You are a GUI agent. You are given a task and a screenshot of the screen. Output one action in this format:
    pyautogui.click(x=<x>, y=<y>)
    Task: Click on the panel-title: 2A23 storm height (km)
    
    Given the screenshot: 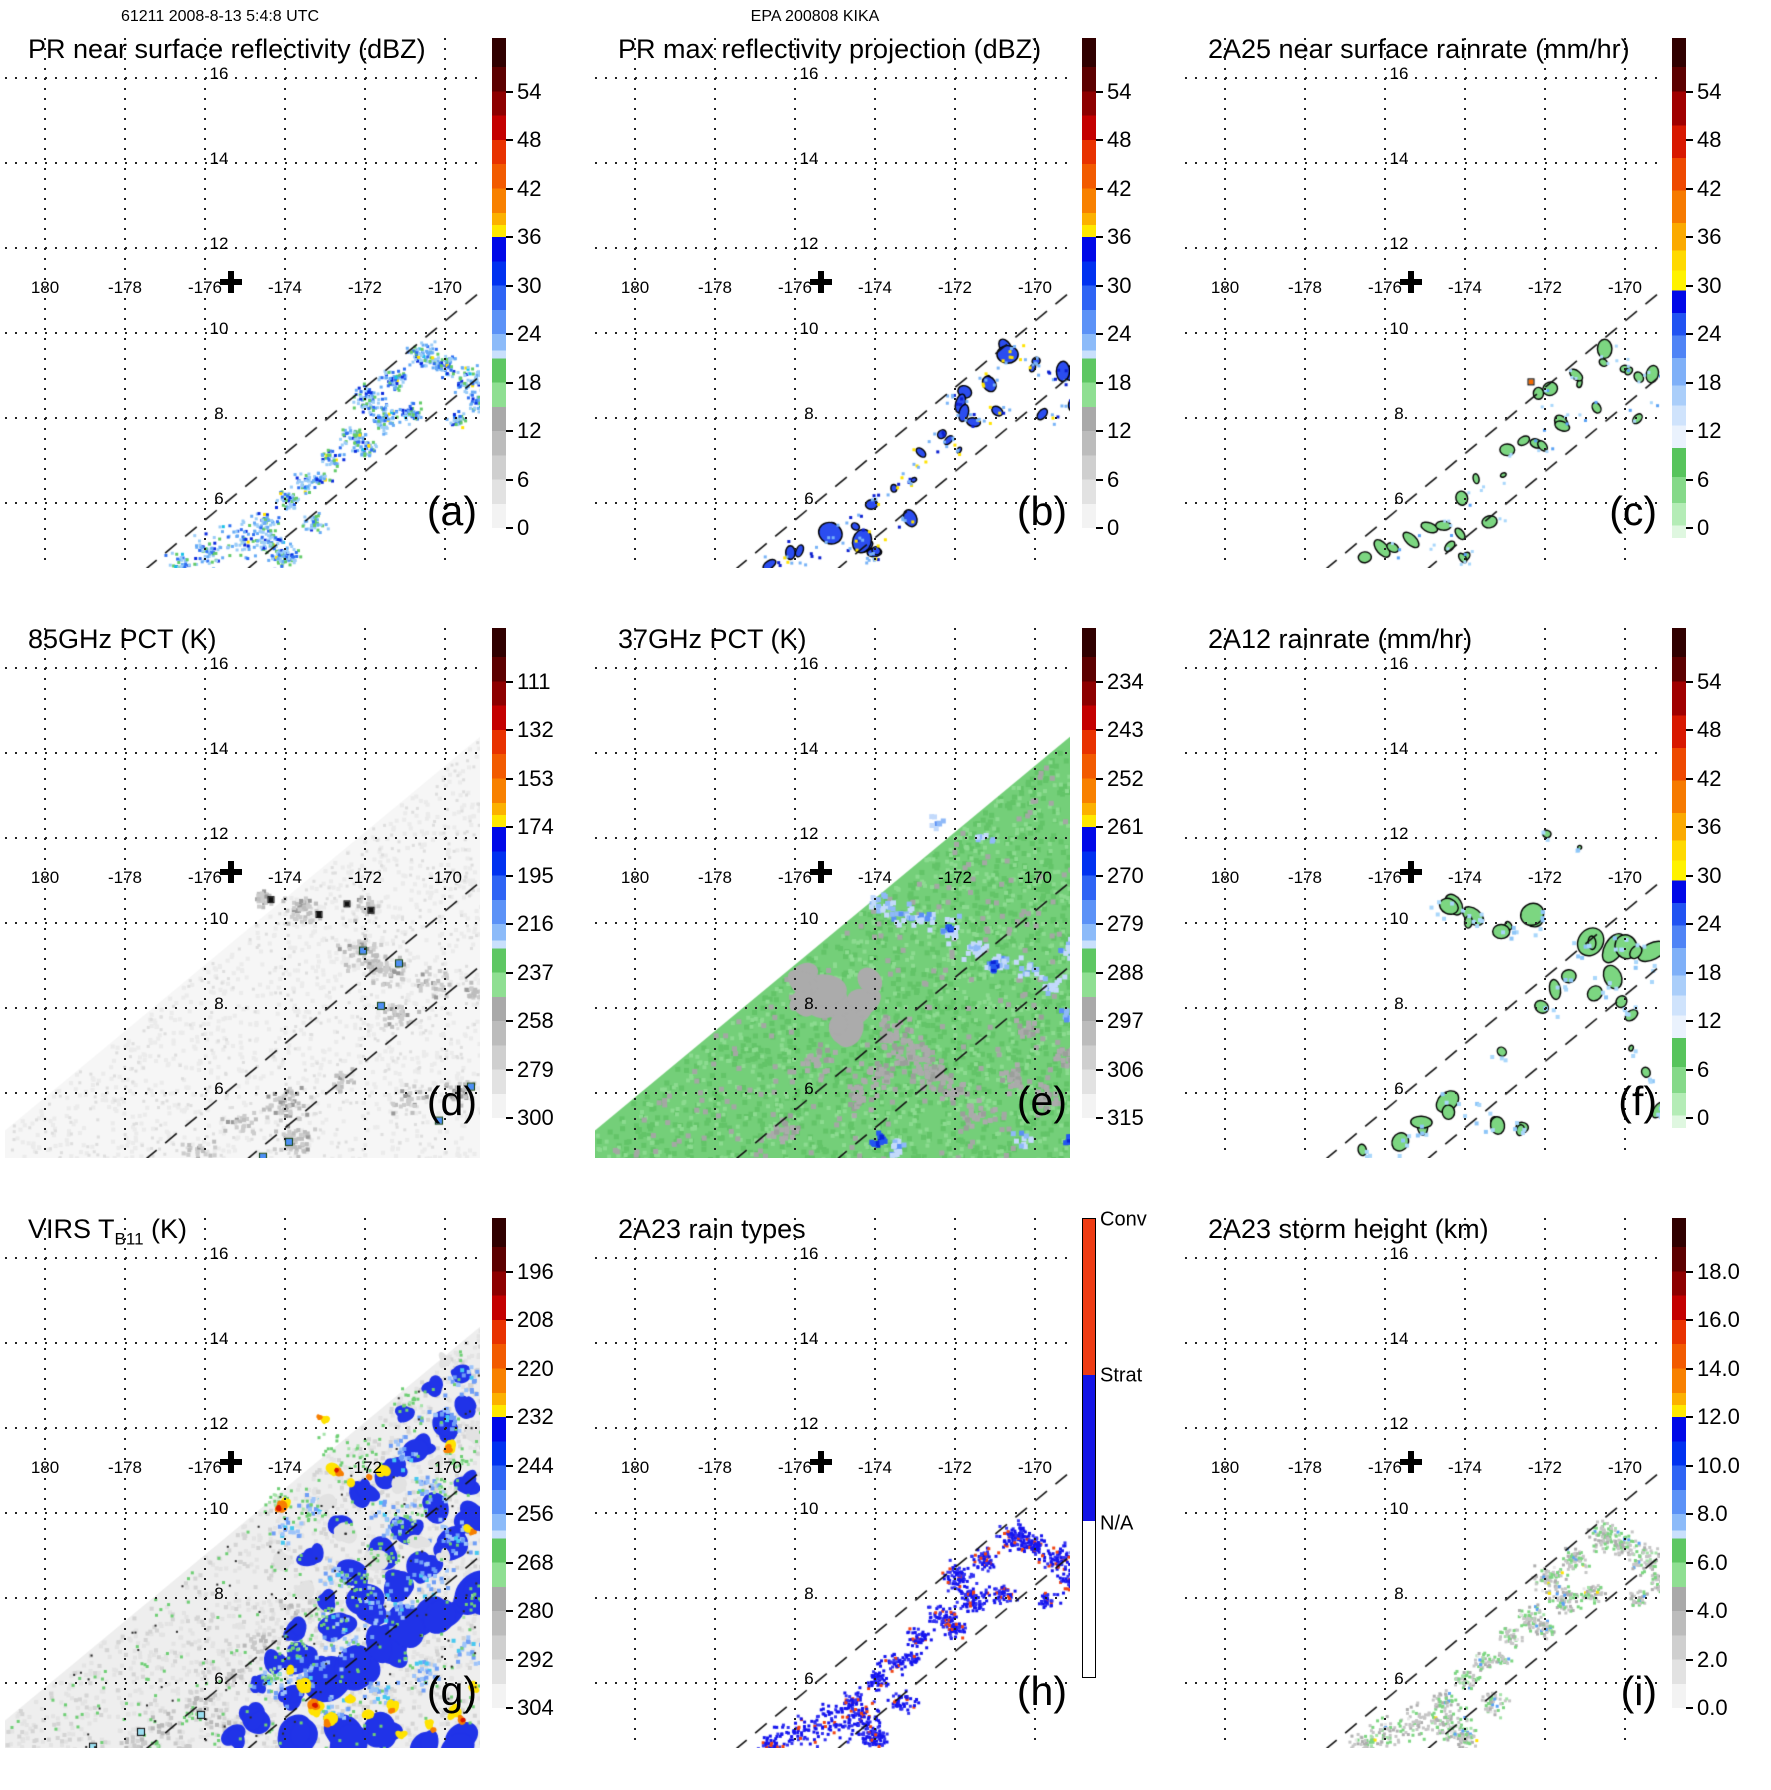 What is the action you would take?
    pyautogui.click(x=1348, y=1229)
    